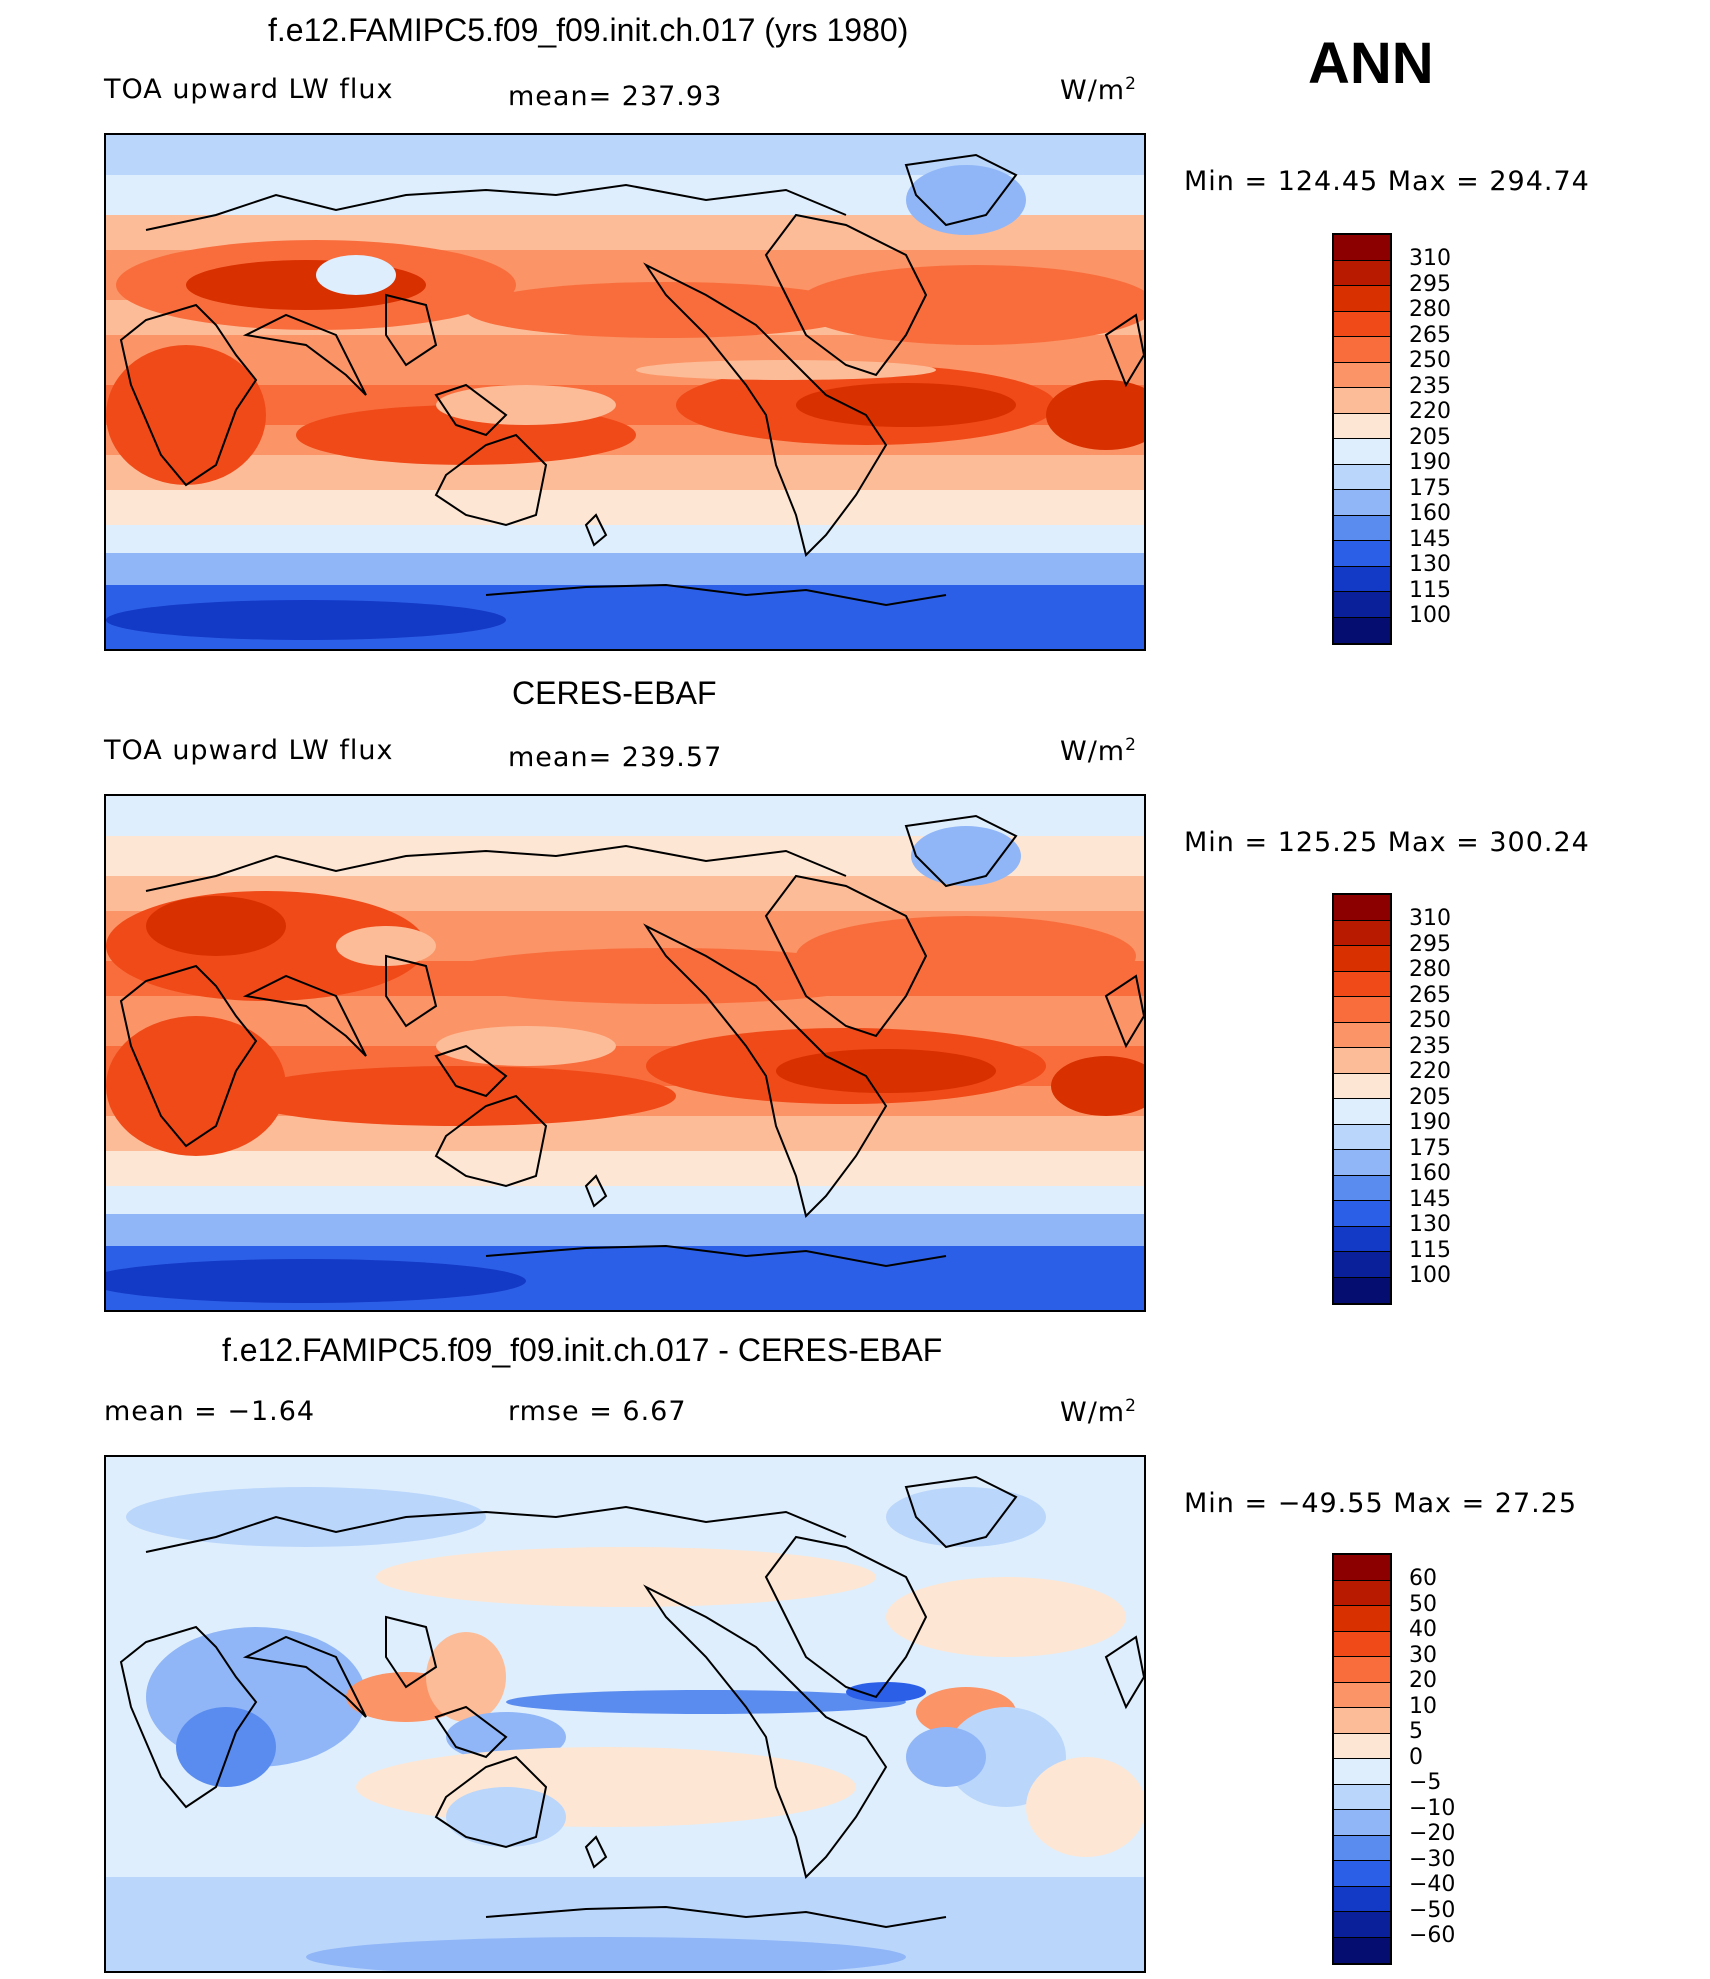  I want to click on panel-1-mean-label: mean= 237.93, so click(615, 96).